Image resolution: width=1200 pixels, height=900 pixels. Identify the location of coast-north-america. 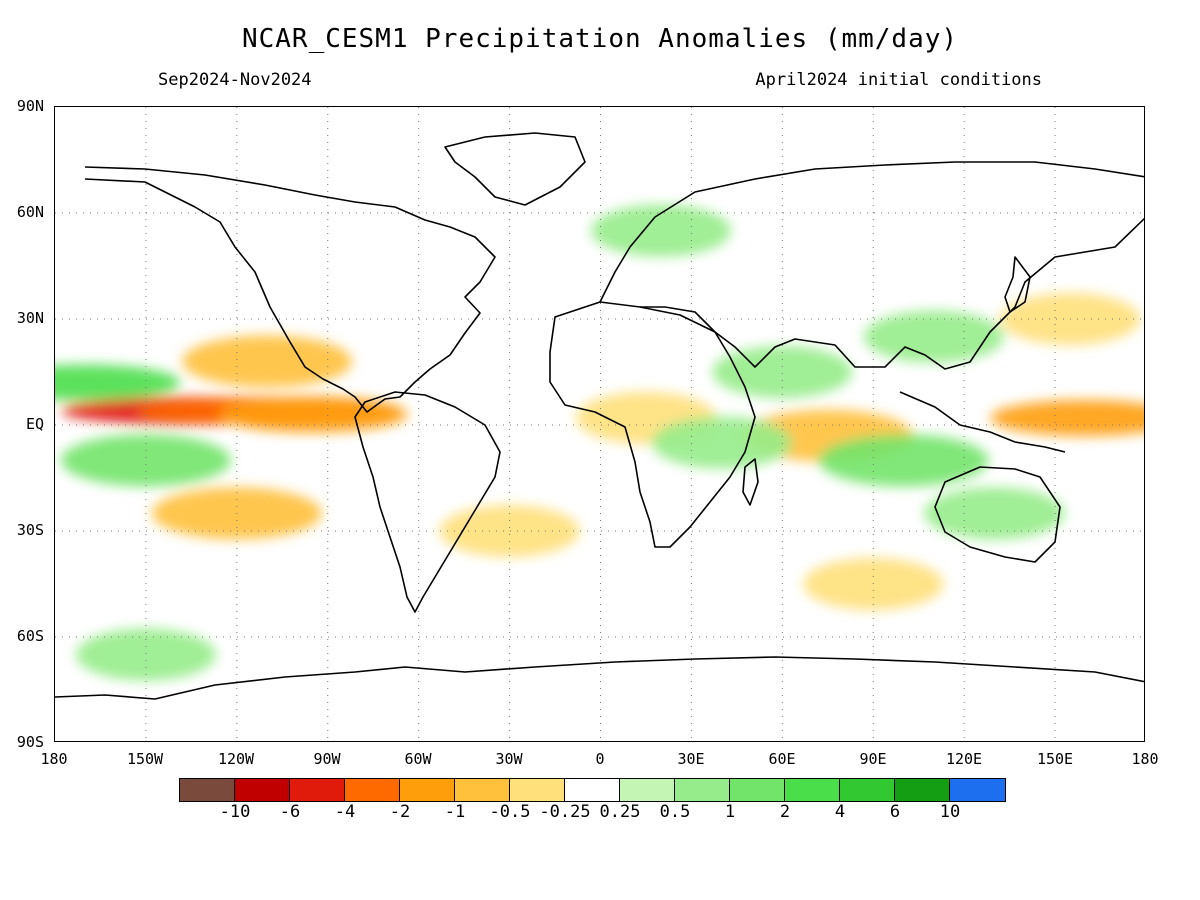
(290, 289).